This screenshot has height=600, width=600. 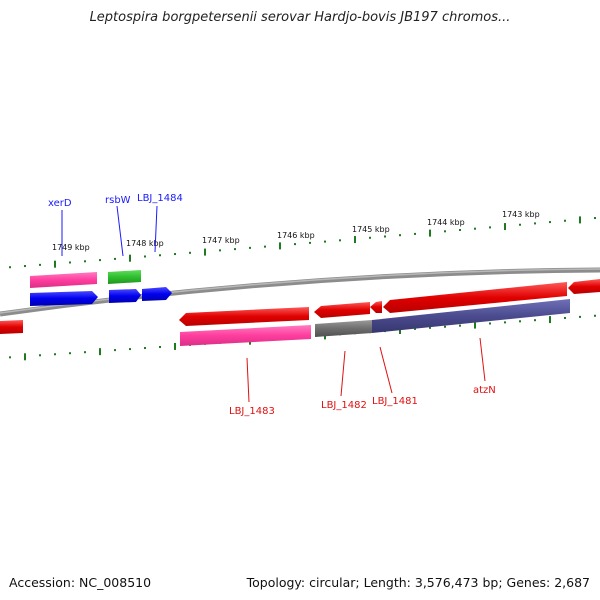 I want to click on gene-label-LBJ_1481: LBJ_1481, so click(x=395, y=401).